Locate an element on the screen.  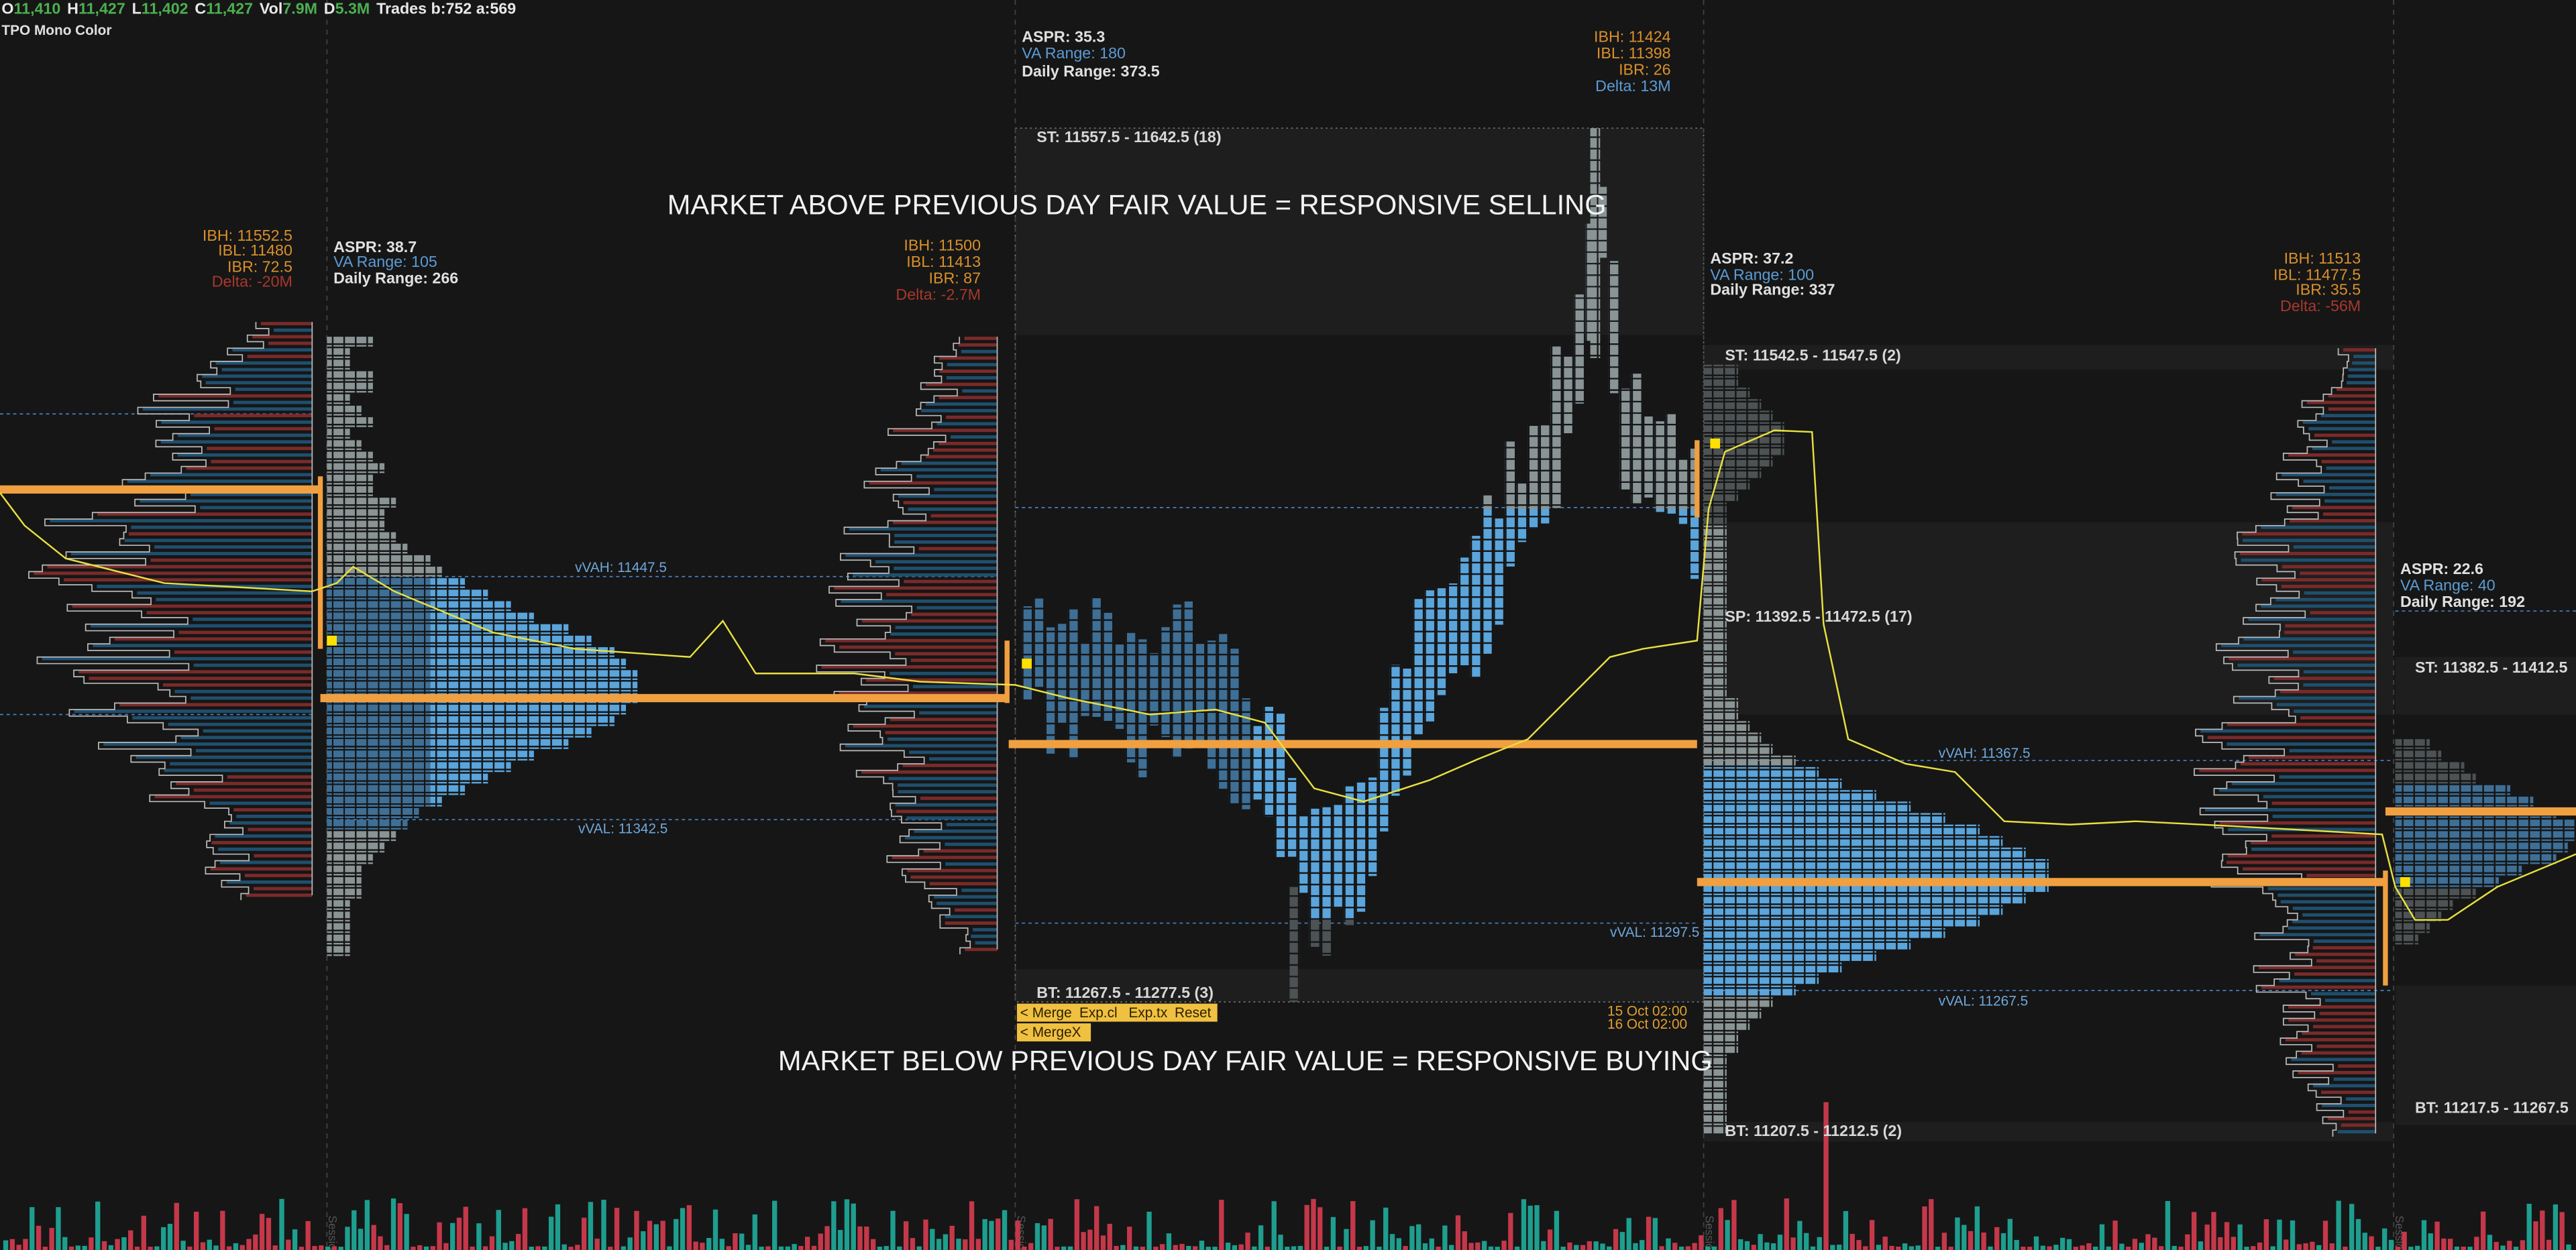
session-stat: VA Range: 180 is located at coordinates (1074, 53).